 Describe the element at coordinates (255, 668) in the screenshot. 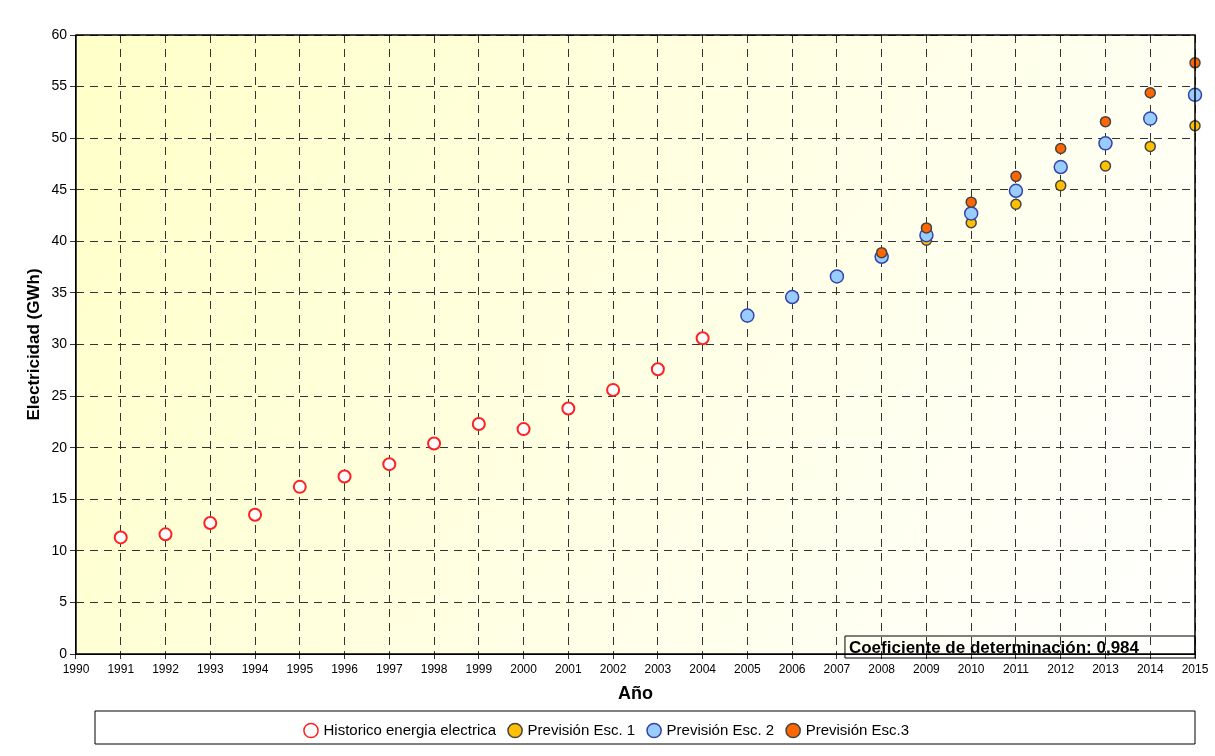

I see `x-tick-label: 1994` at that location.